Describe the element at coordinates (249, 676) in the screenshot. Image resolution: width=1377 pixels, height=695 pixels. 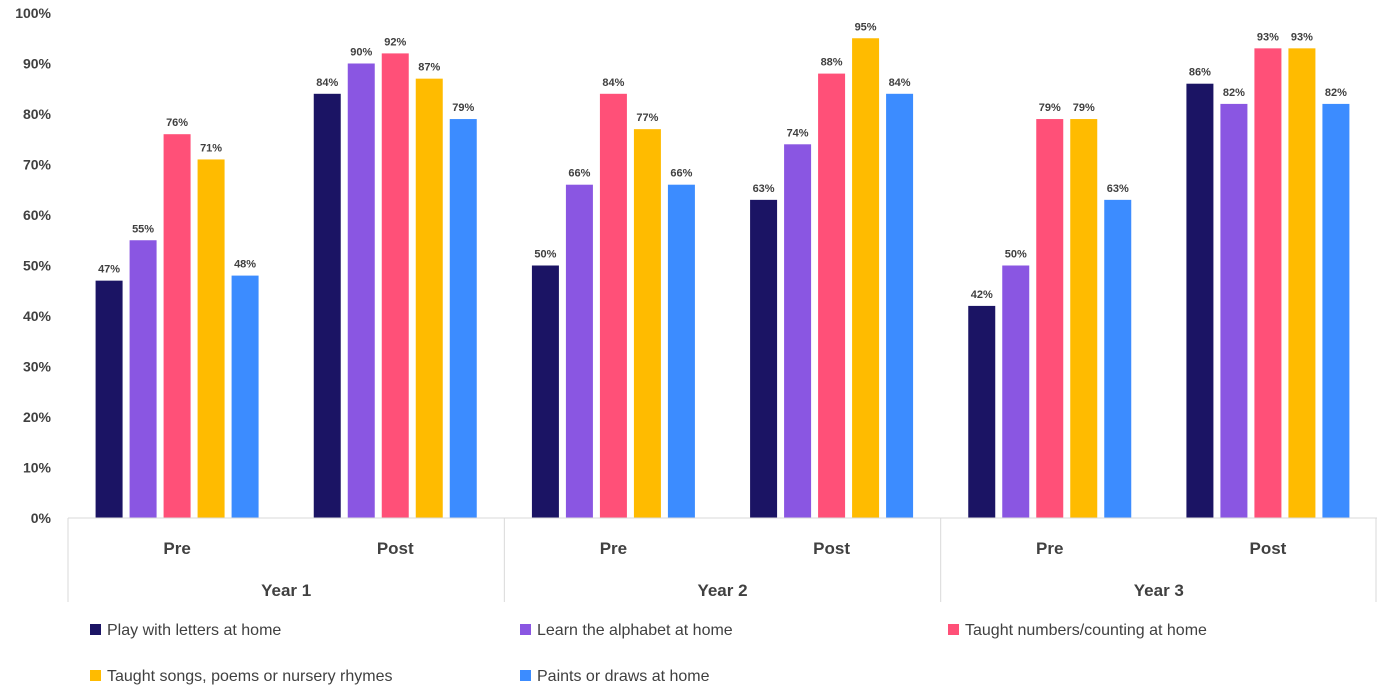
I see `legend-label: Taught songs, poems or nursery rhymes` at that location.